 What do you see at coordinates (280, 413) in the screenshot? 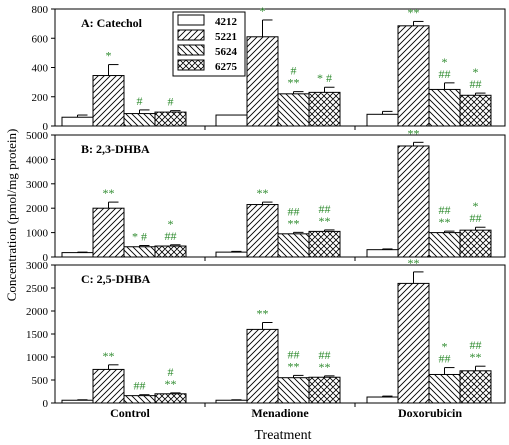
I see `x-category-label: Menadione` at bounding box center [280, 413].